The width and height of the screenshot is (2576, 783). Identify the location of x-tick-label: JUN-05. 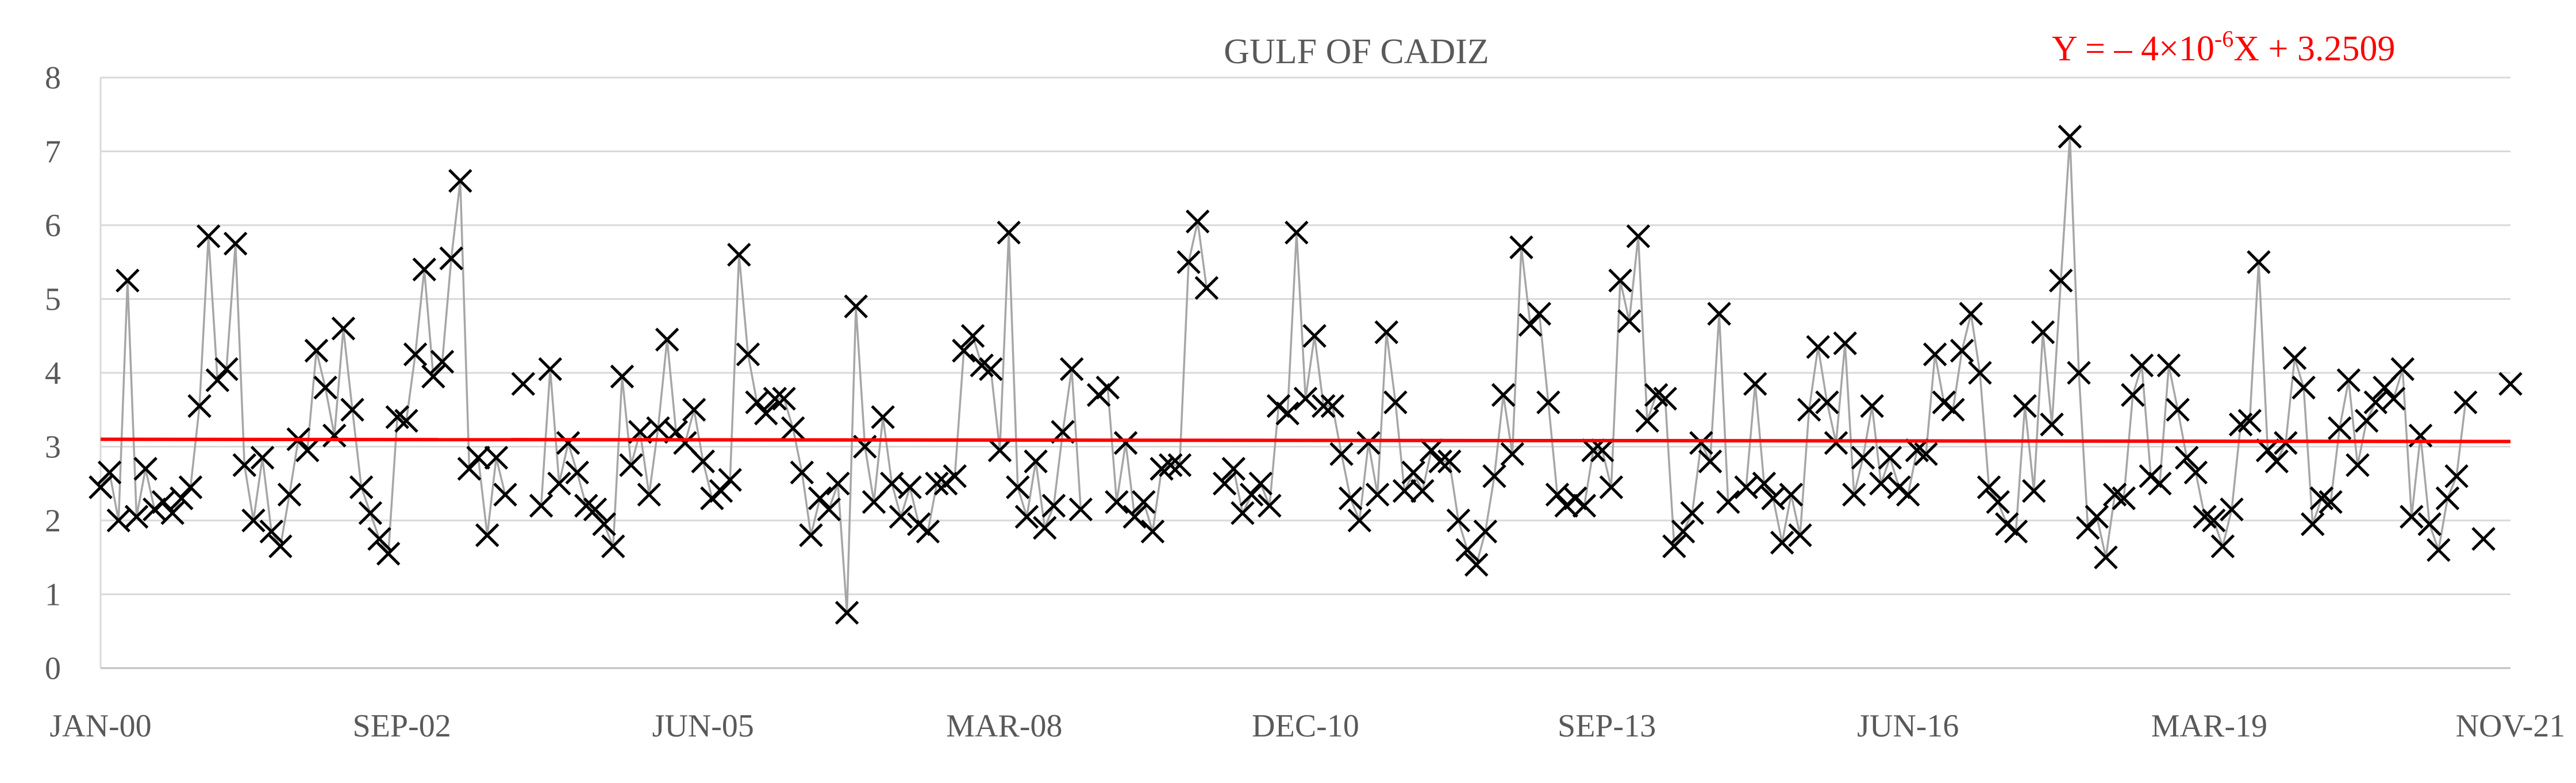
(703, 726).